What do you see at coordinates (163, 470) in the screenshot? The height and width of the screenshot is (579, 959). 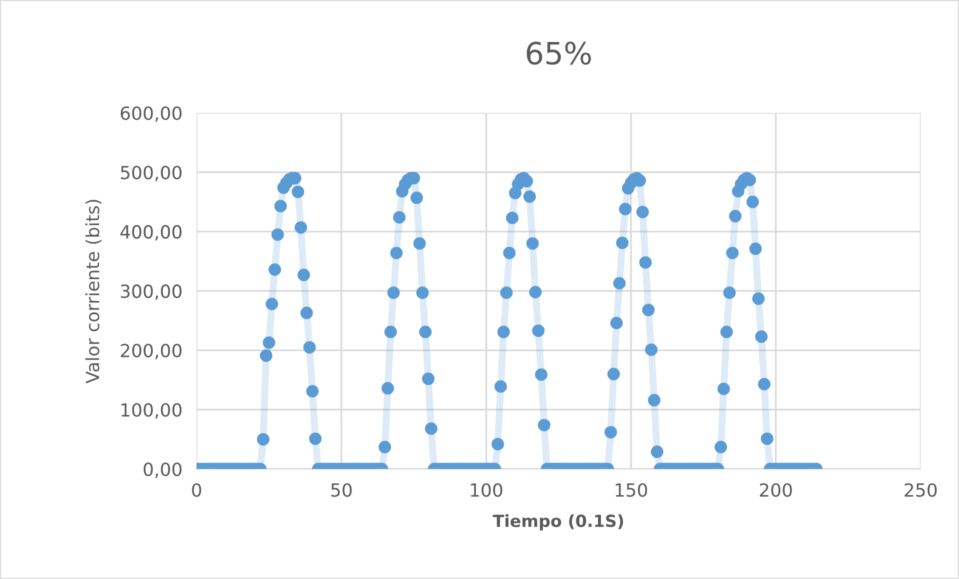 I see `y-tick-label: 0,00` at bounding box center [163, 470].